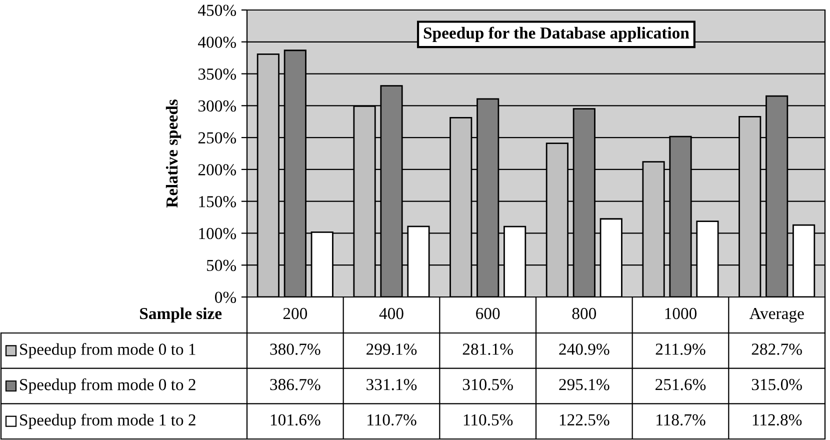 This screenshot has height=440, width=830. What do you see at coordinates (217, 170) in the screenshot?
I see `y-tick-label: 200%` at bounding box center [217, 170].